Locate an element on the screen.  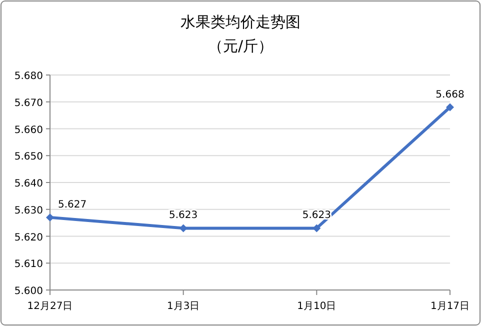
x-tick-label: 1月17日 is located at coordinates (450, 306).